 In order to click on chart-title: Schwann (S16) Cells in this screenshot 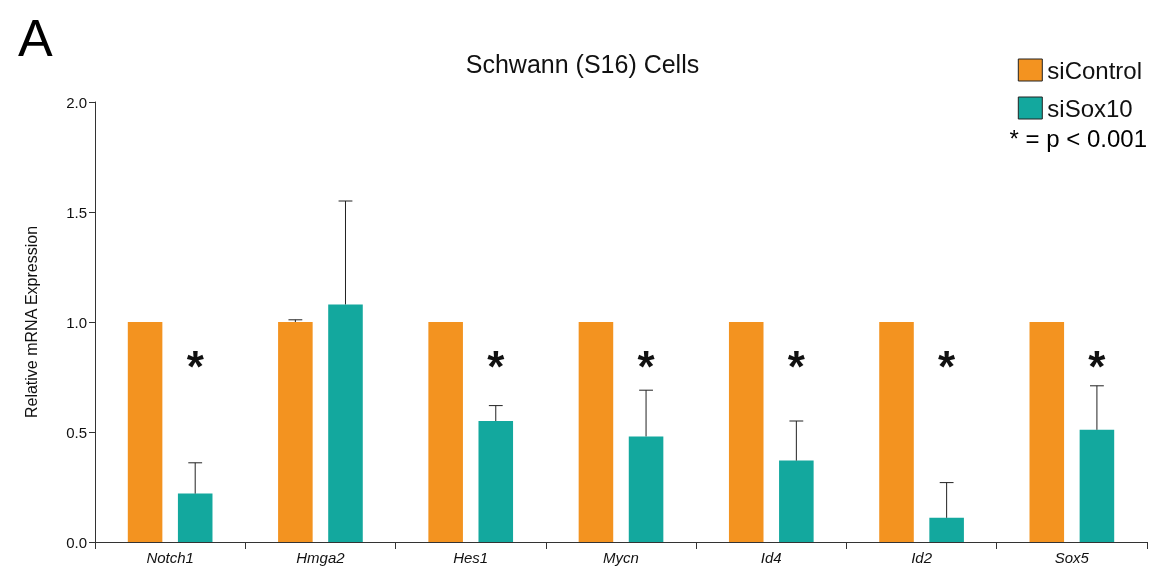, I will do `click(582, 63)`.